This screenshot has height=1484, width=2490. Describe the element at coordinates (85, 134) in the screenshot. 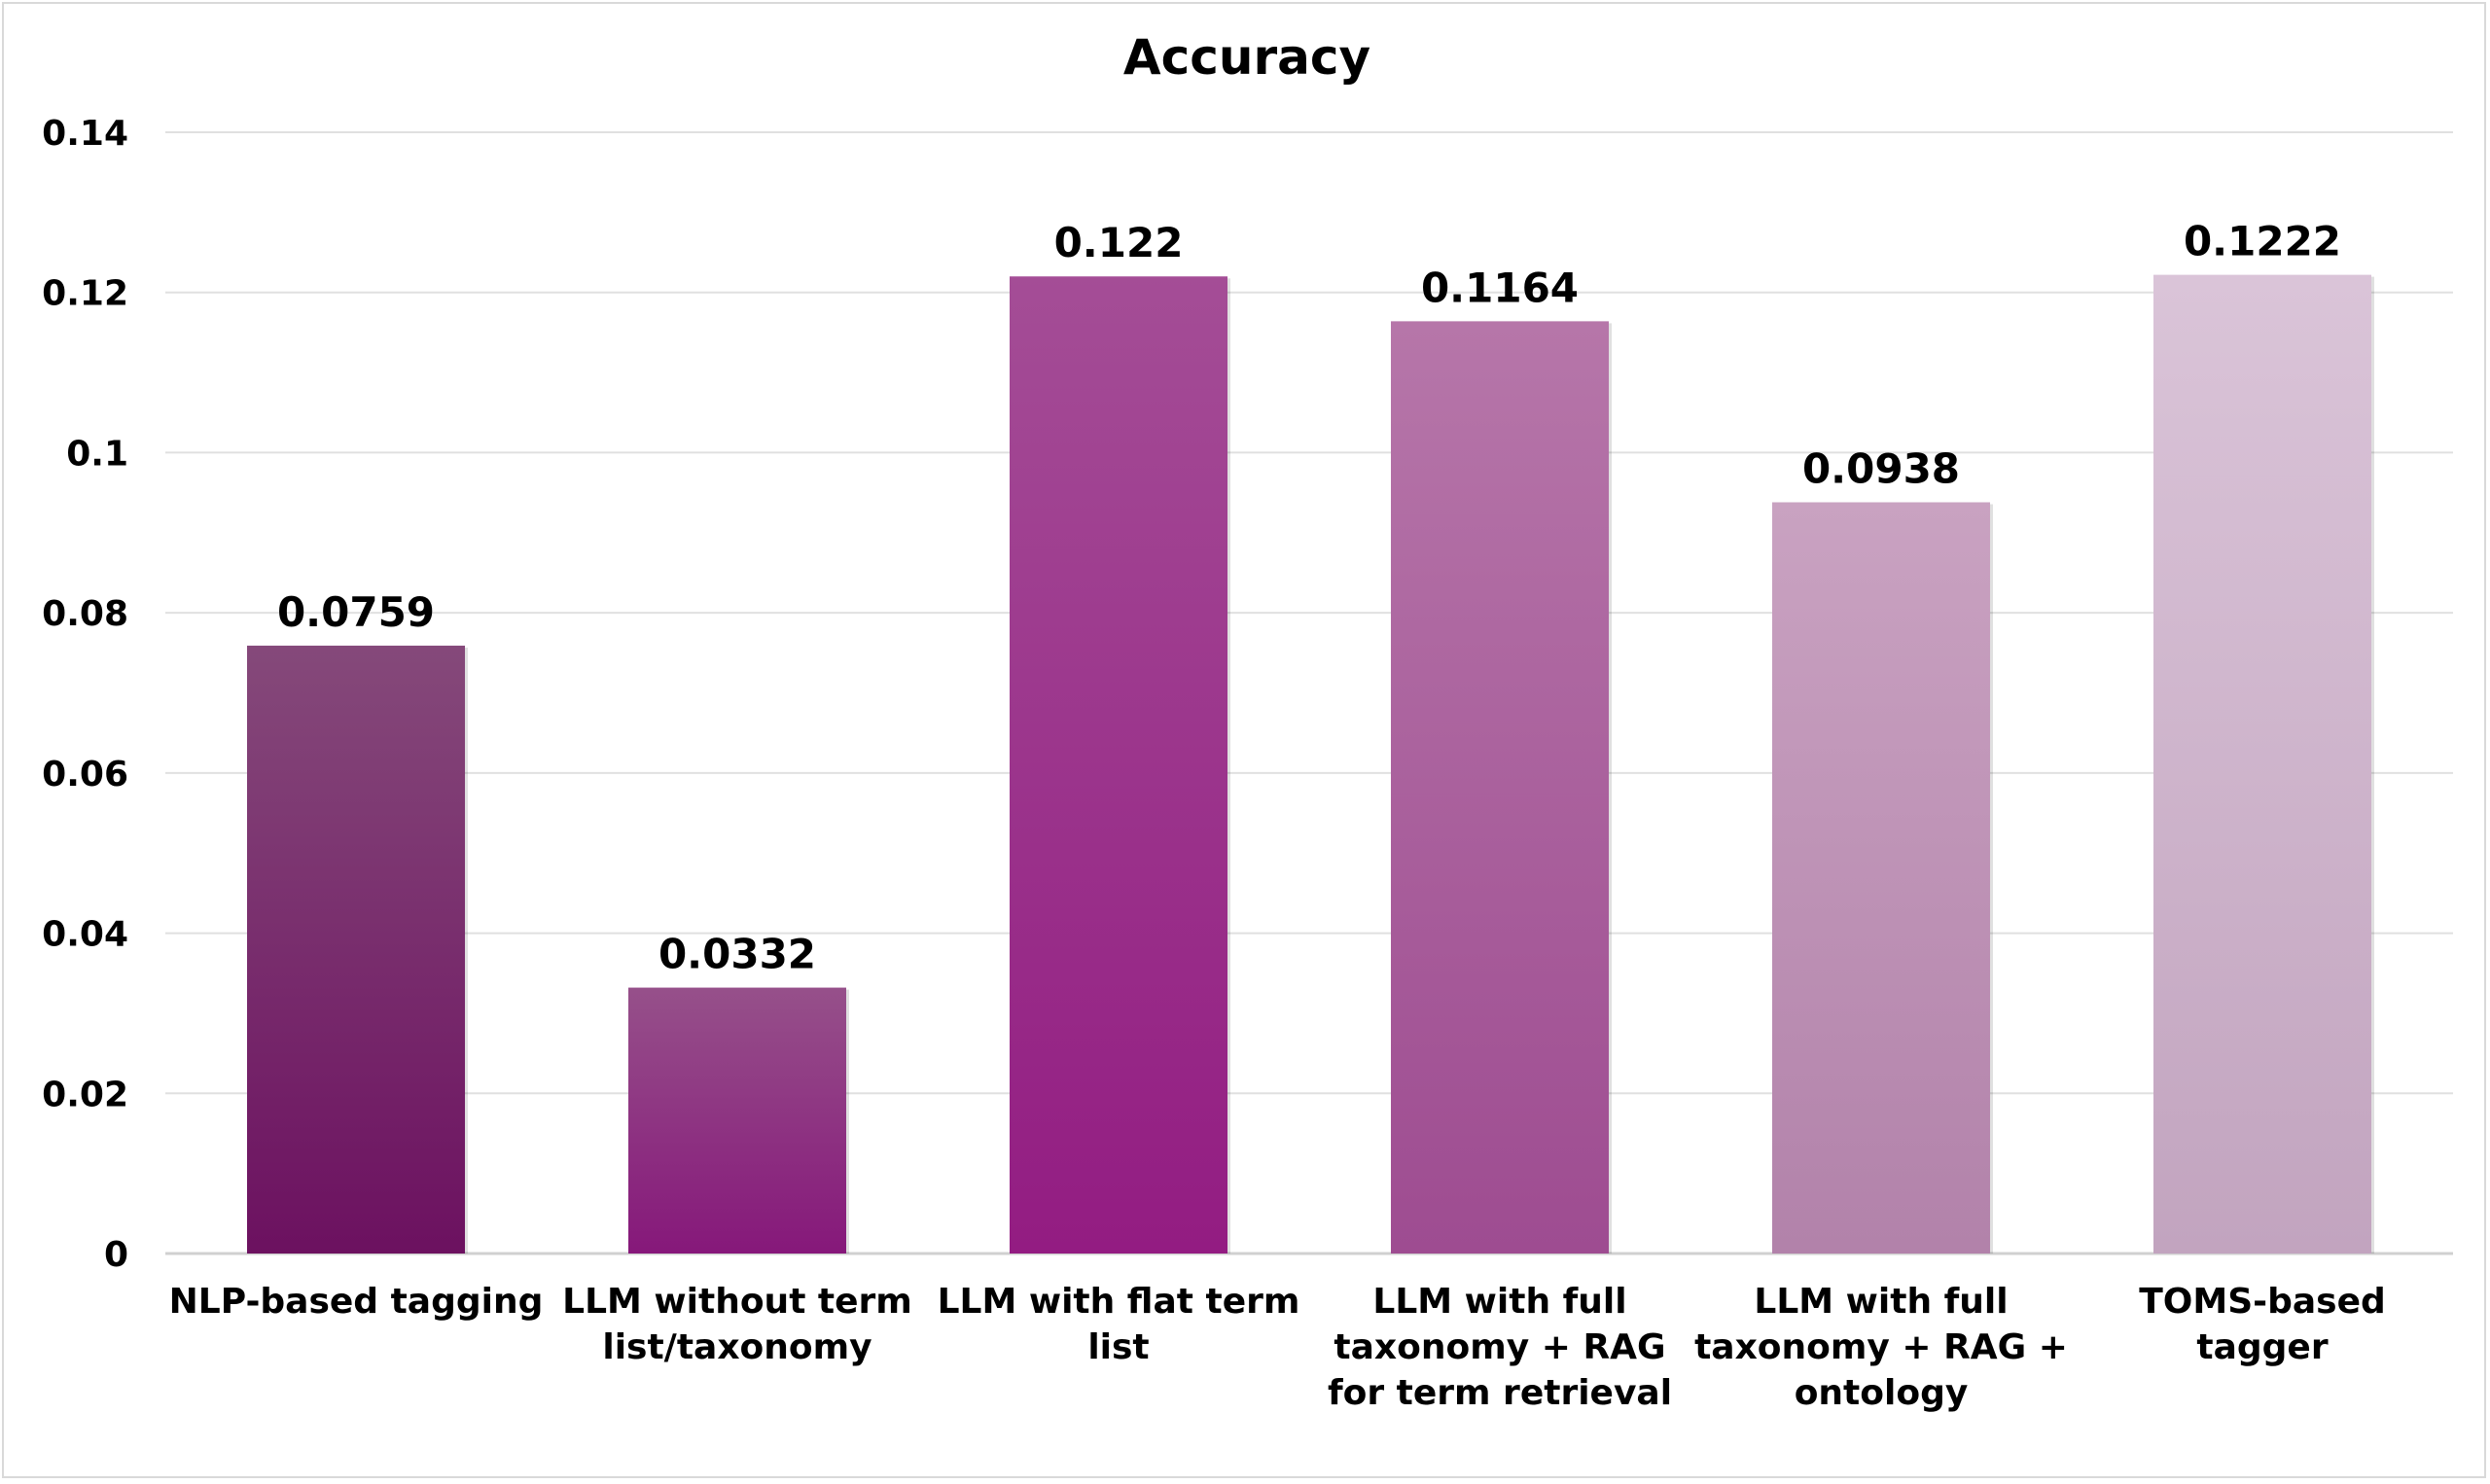

I see `y-tick-label: 0.14` at that location.